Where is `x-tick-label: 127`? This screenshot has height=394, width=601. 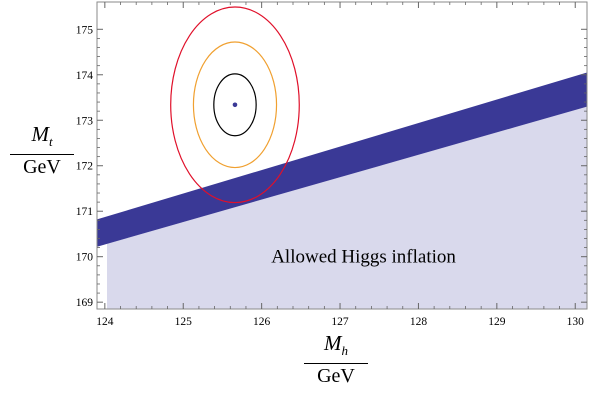
x-tick-label: 127 is located at coordinates (340, 322).